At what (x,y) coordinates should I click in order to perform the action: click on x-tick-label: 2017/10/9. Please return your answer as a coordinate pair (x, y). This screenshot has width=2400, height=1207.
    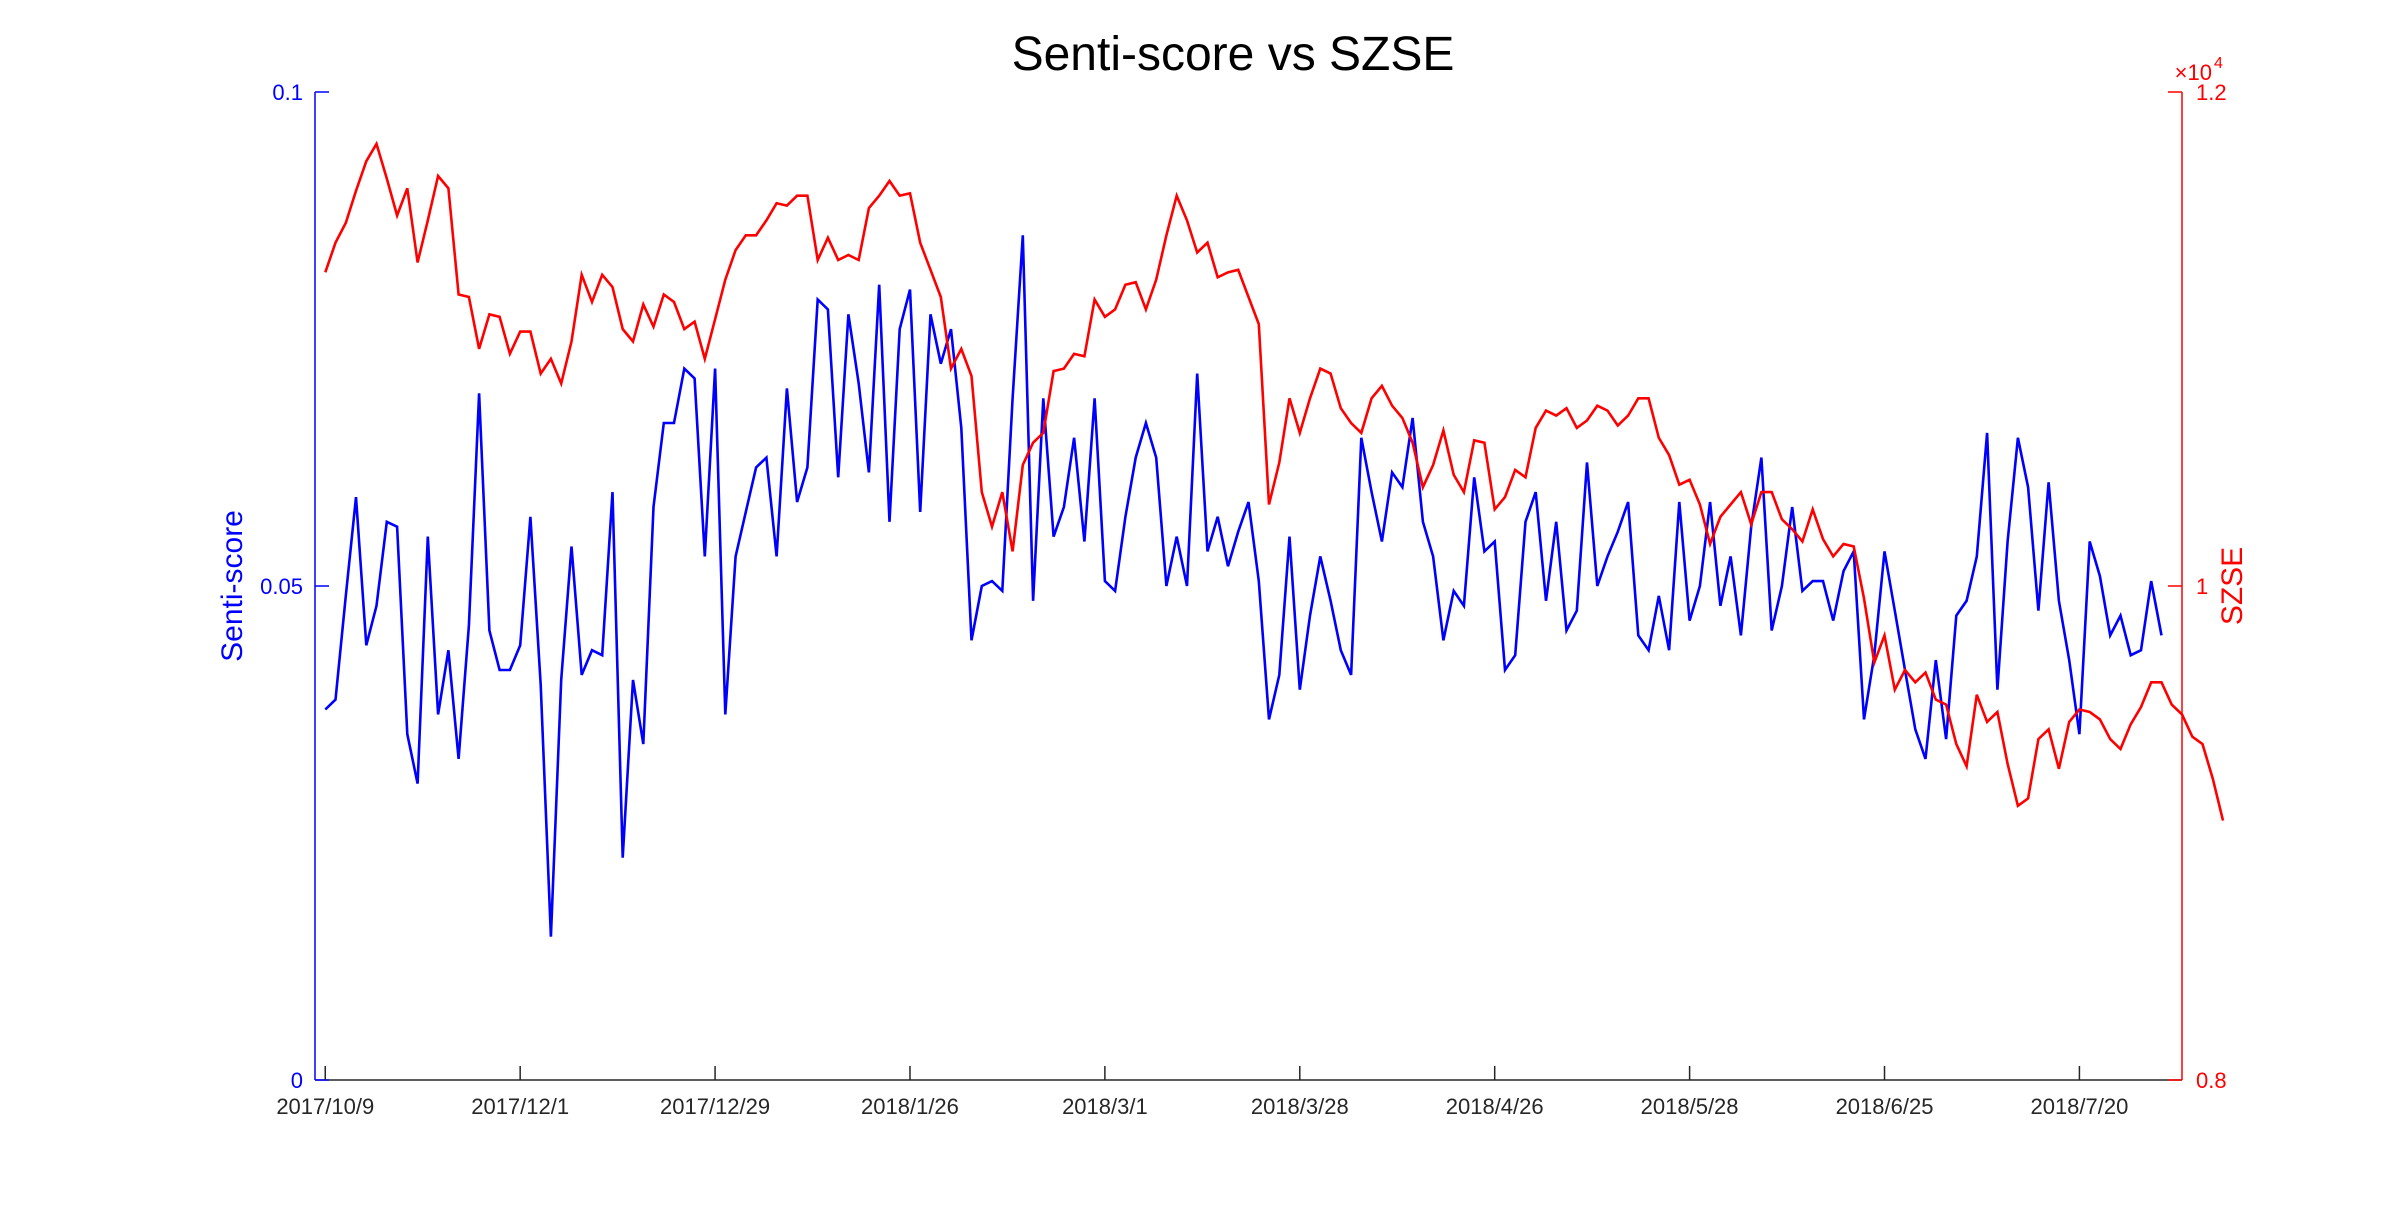
    Looking at the image, I should click on (325, 1106).